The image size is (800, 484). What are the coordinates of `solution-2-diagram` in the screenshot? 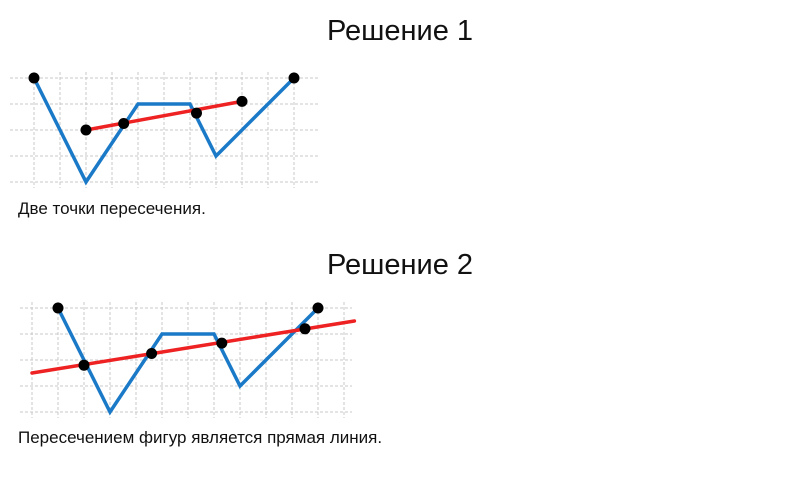 It's located at (188, 360).